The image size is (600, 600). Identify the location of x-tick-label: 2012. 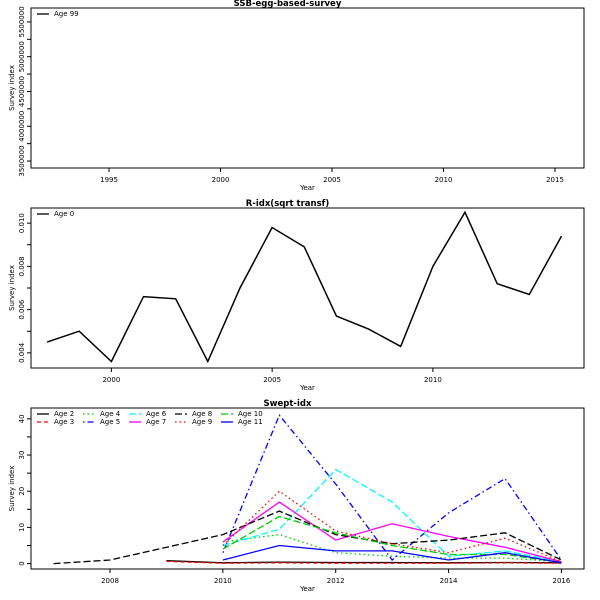
(336, 581).